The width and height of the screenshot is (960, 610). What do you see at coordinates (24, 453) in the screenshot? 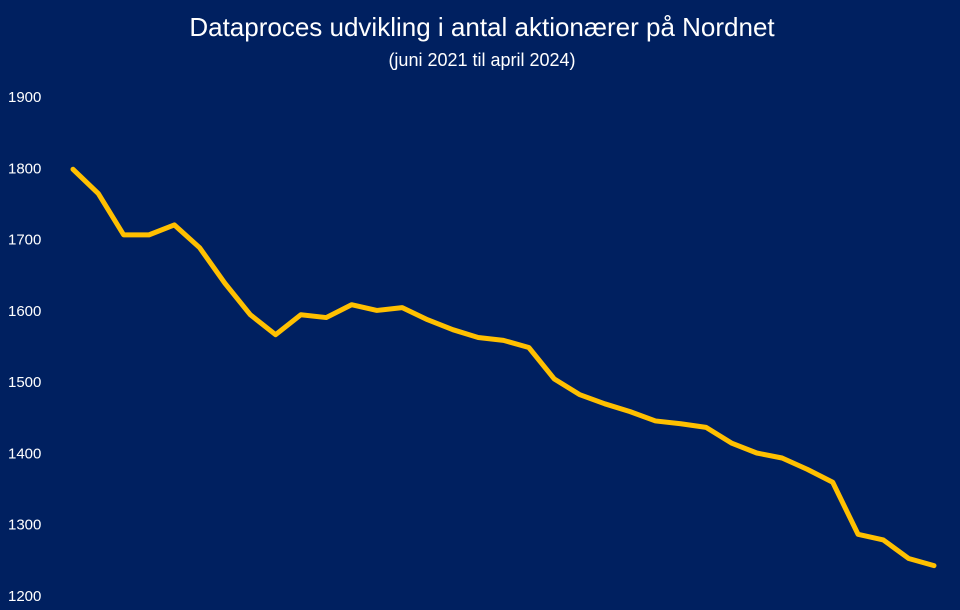
I see `y-tick-label: 1400` at bounding box center [24, 453].